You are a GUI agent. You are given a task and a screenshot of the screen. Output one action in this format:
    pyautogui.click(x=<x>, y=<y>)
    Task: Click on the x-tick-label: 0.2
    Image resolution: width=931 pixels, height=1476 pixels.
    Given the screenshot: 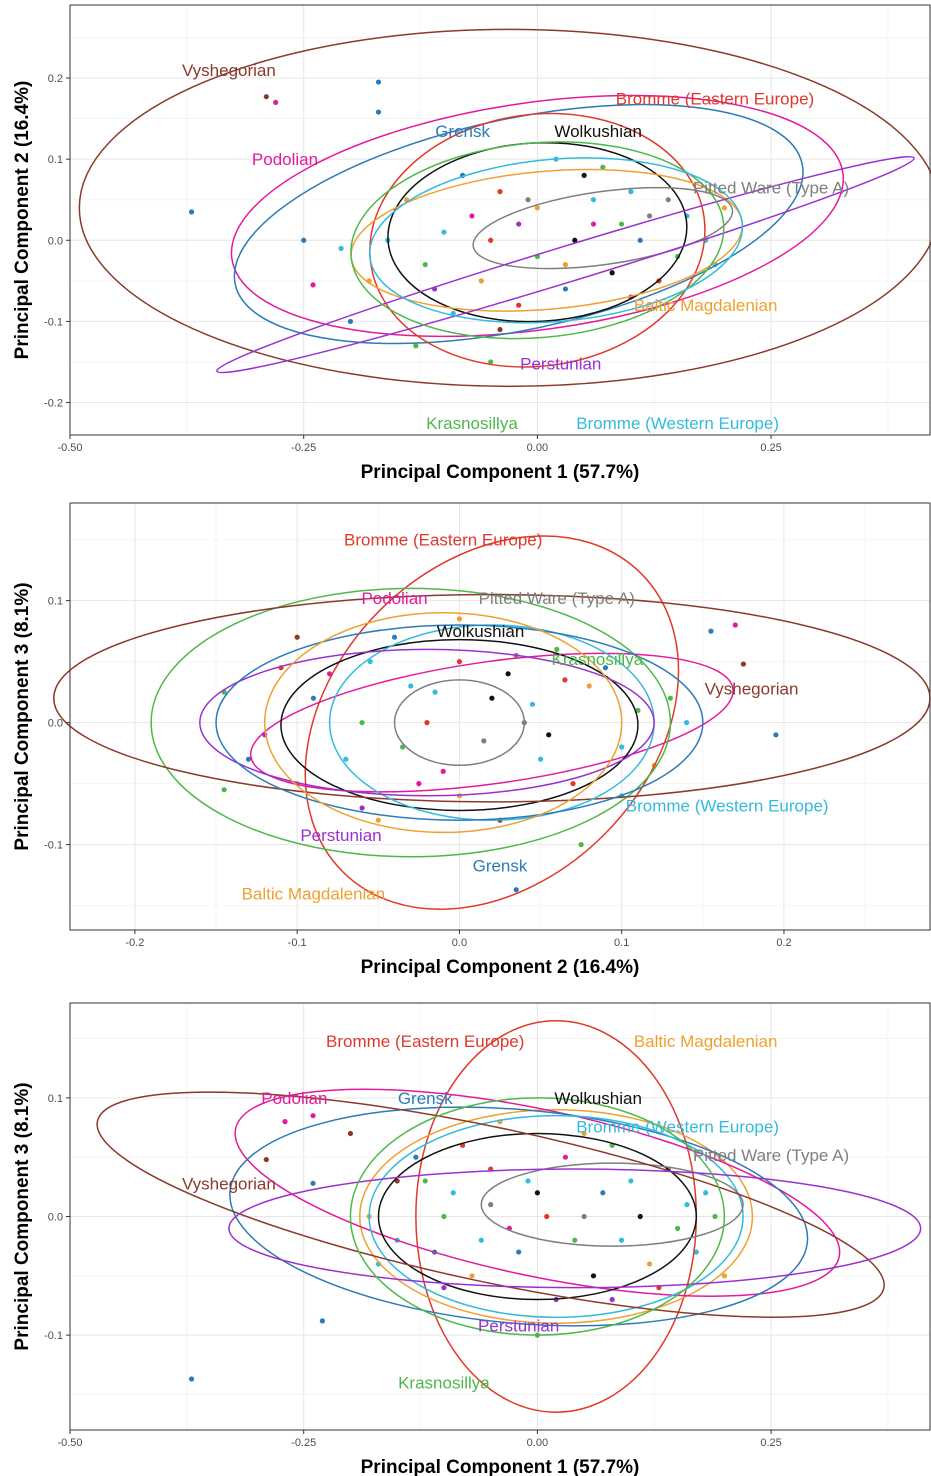 What is the action you would take?
    pyautogui.click(x=783, y=943)
    